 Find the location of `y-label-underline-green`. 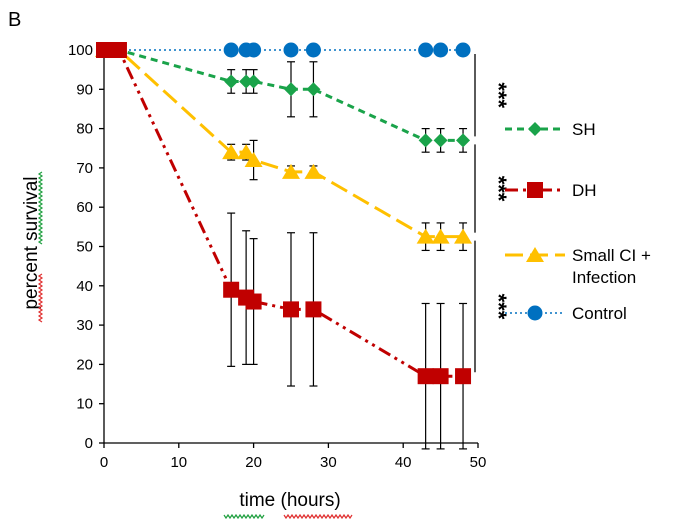

y-label-underline-green is located at coordinates (40, 208).